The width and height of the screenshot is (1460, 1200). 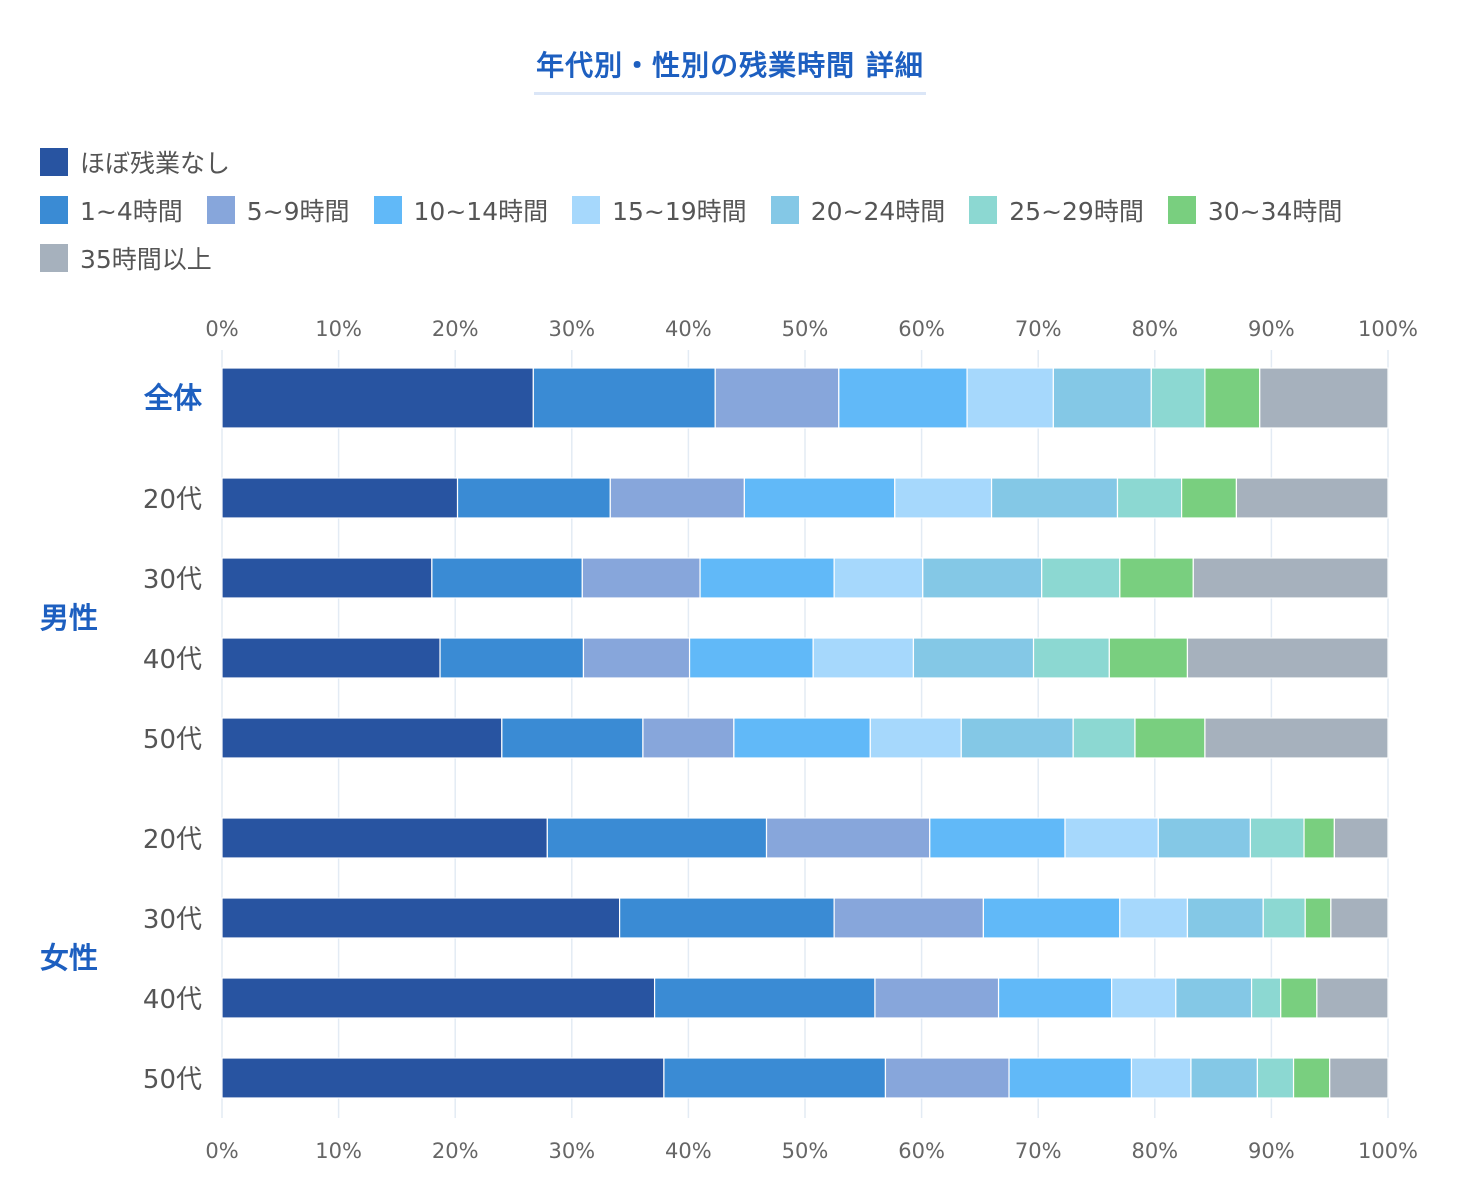 What do you see at coordinates (1388, 1151) in the screenshot?
I see `x-tick-label-bottom: 100%` at bounding box center [1388, 1151].